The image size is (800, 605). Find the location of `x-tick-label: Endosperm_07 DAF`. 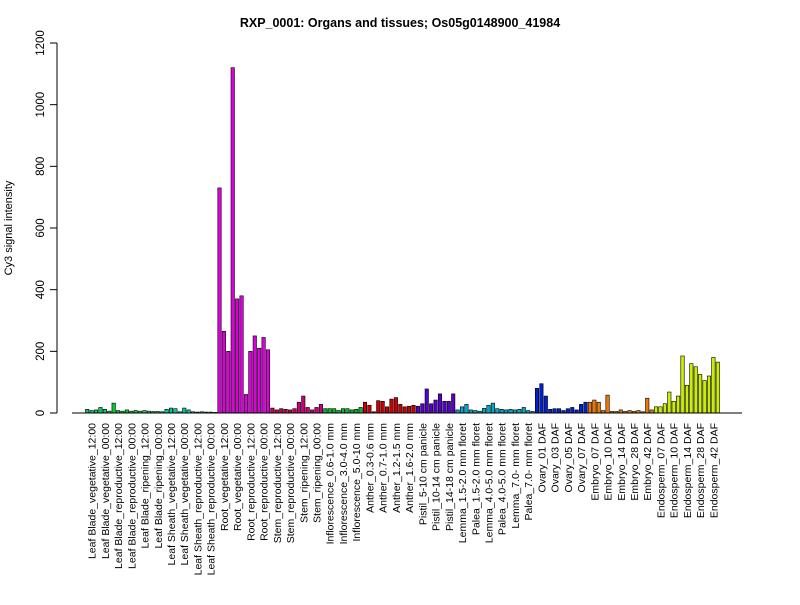

x-tick-label: Endosperm_07 DAF is located at coordinates (661, 470).